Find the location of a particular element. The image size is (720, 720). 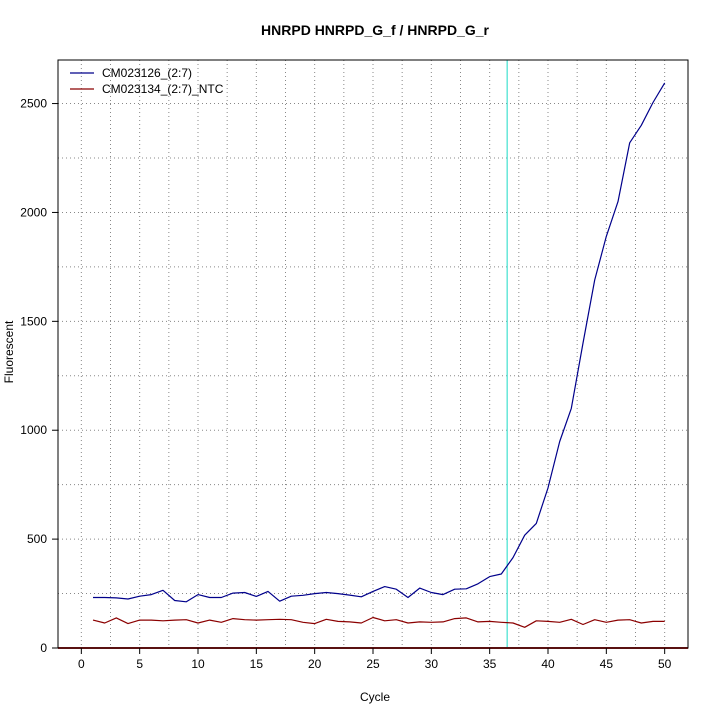

y-tick-label: 1000 is located at coordinates (33, 430).